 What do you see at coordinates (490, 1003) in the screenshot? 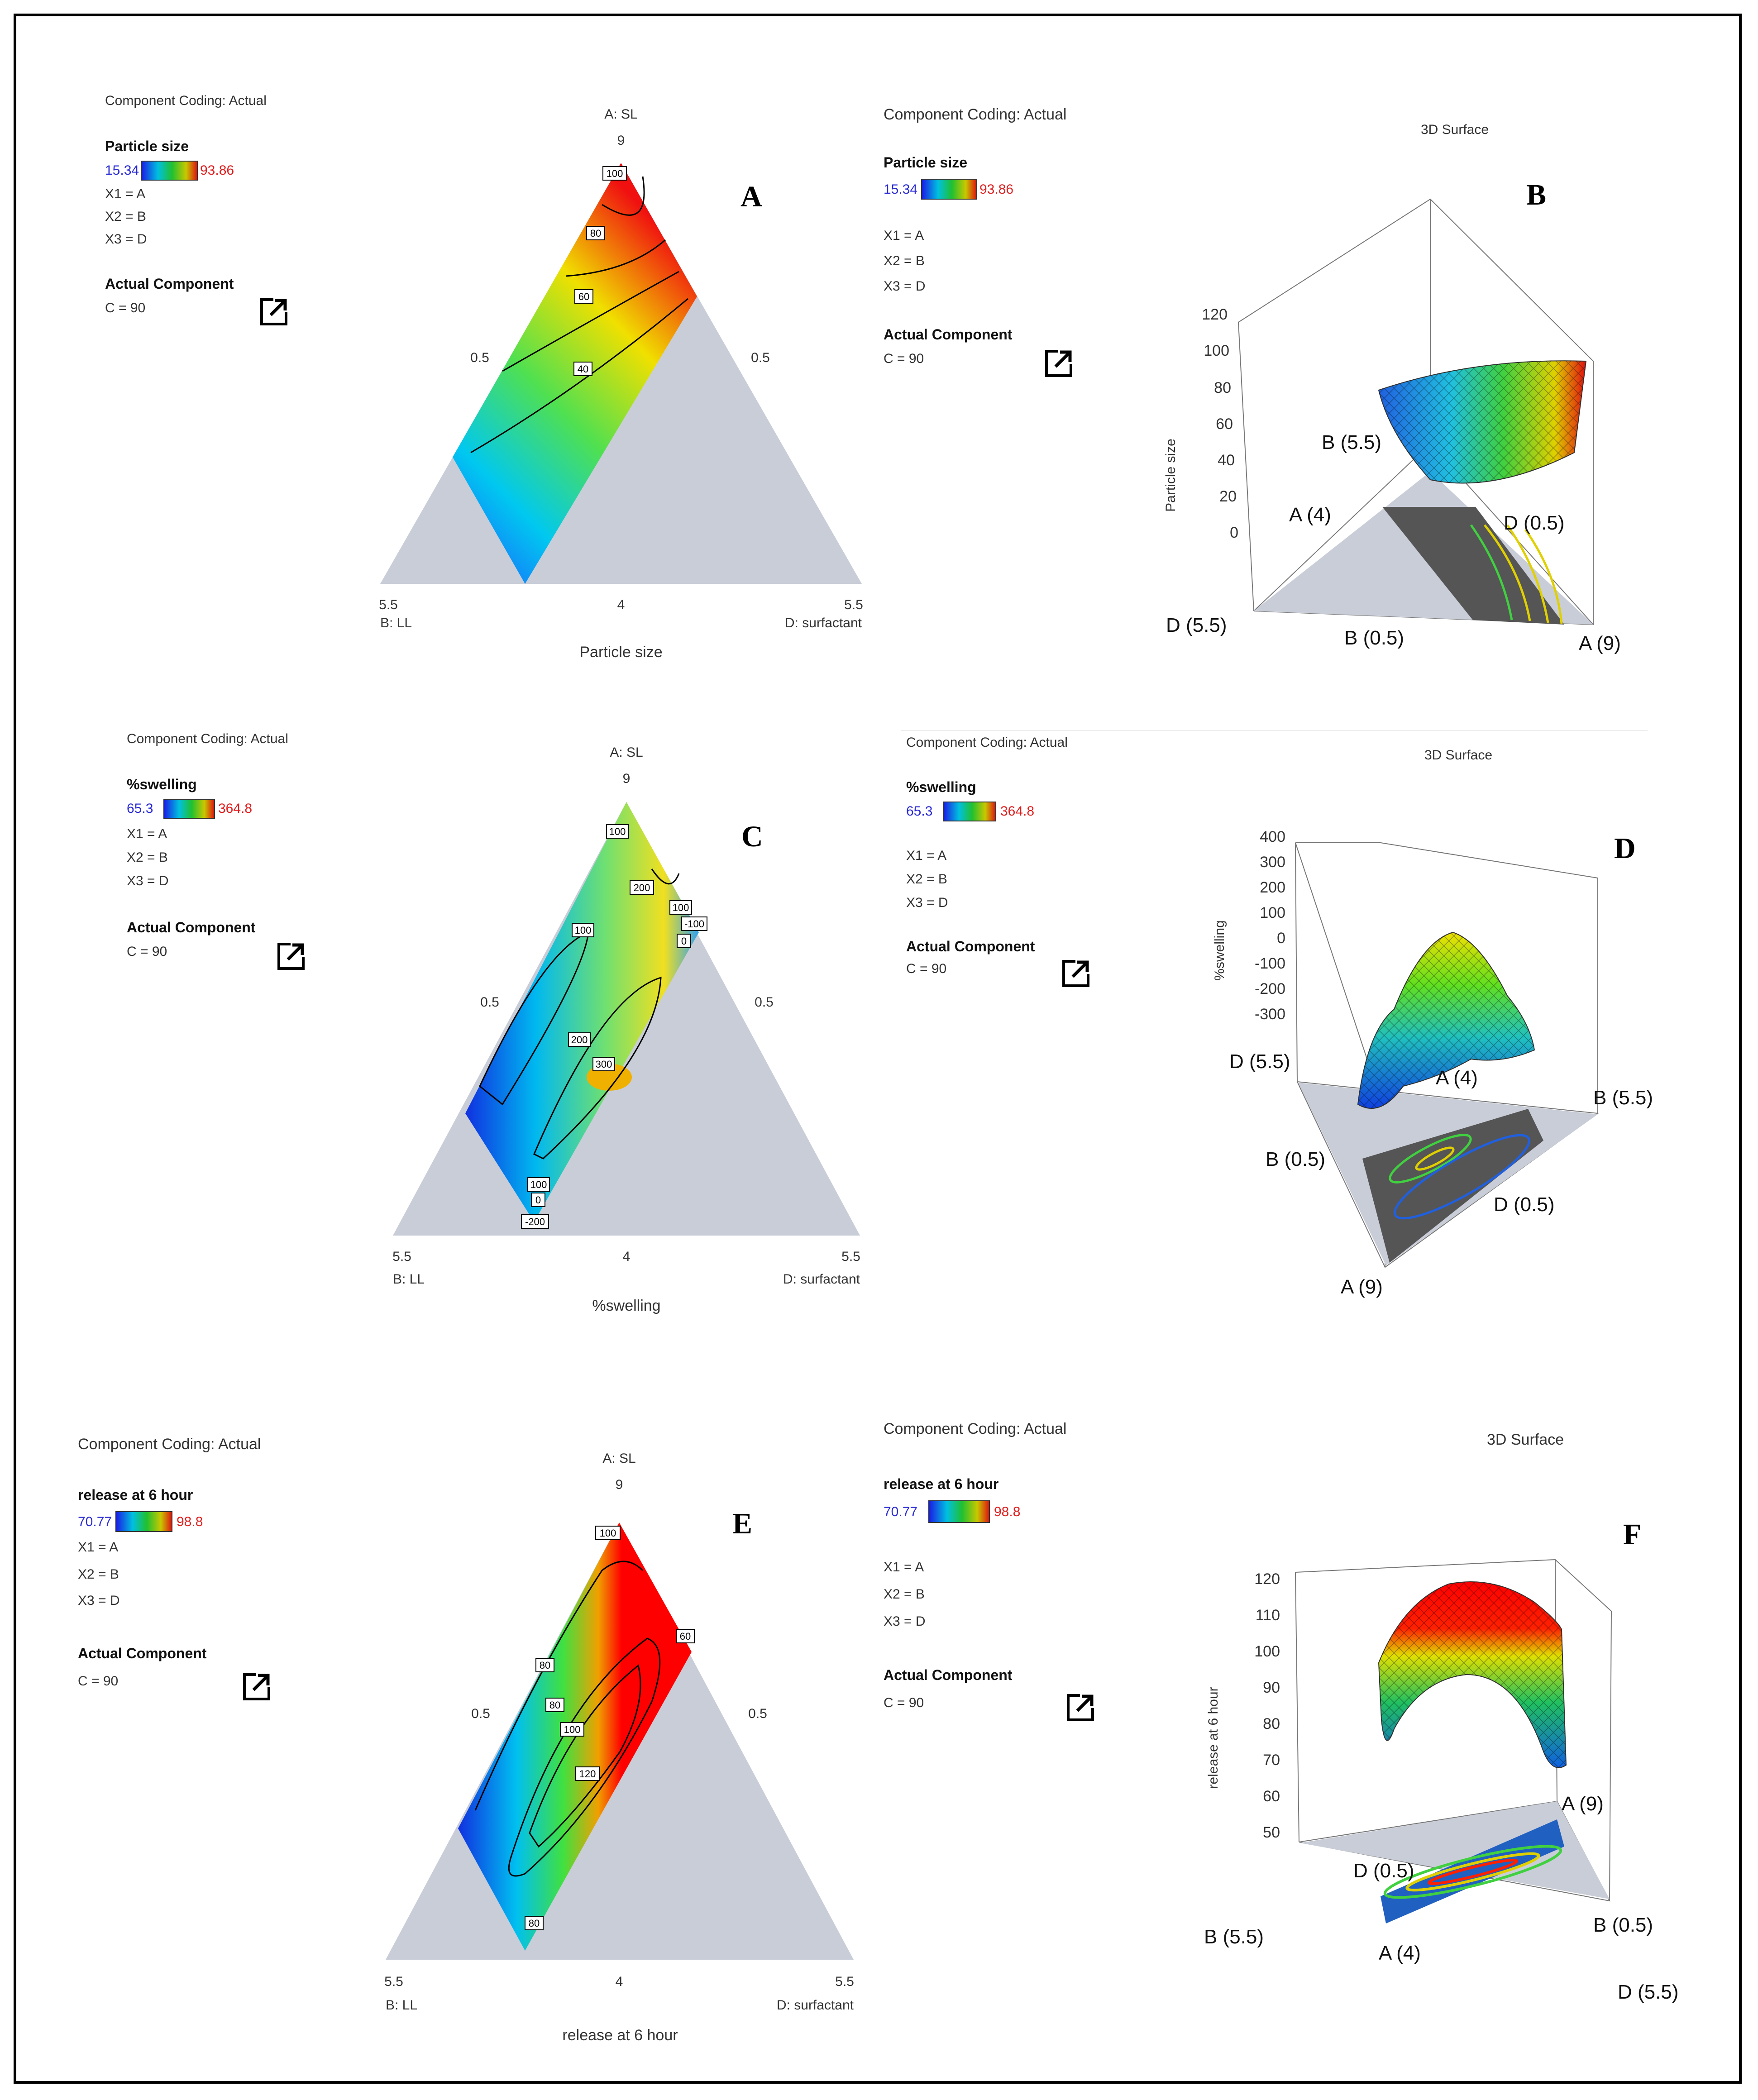
I see `left-mid-tick: 0.5` at bounding box center [490, 1003].